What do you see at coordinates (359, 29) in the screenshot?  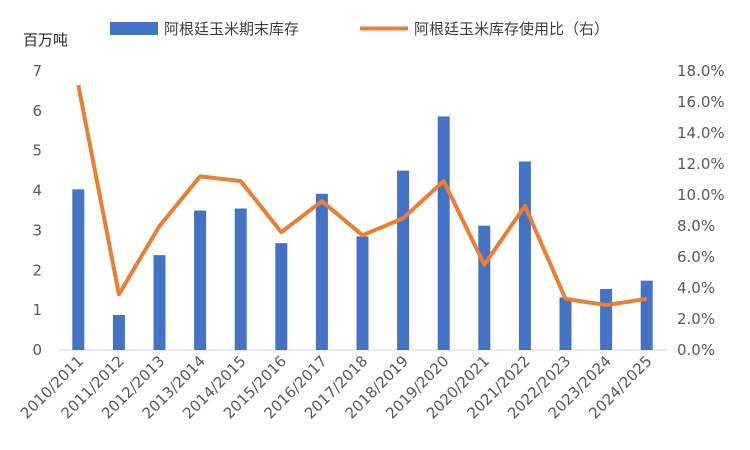 I see `legend: 阿根廷玉米期末库存 阿根廷玉米库存使用比（右）` at bounding box center [359, 29].